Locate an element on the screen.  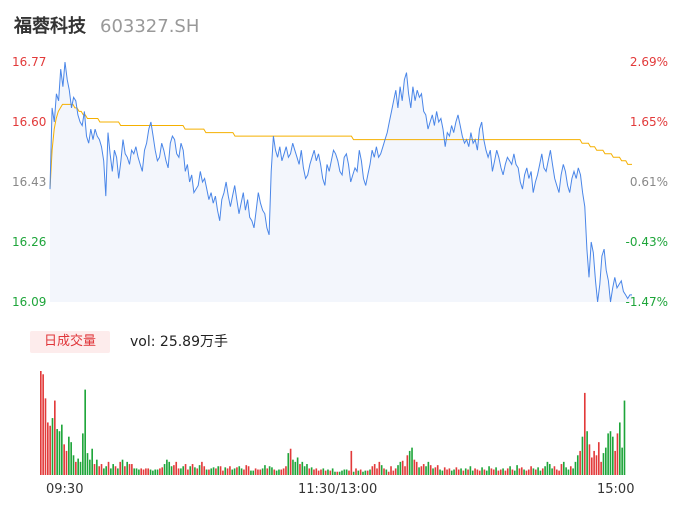
y-tick-left: 16.43 is located at coordinates (29, 182).